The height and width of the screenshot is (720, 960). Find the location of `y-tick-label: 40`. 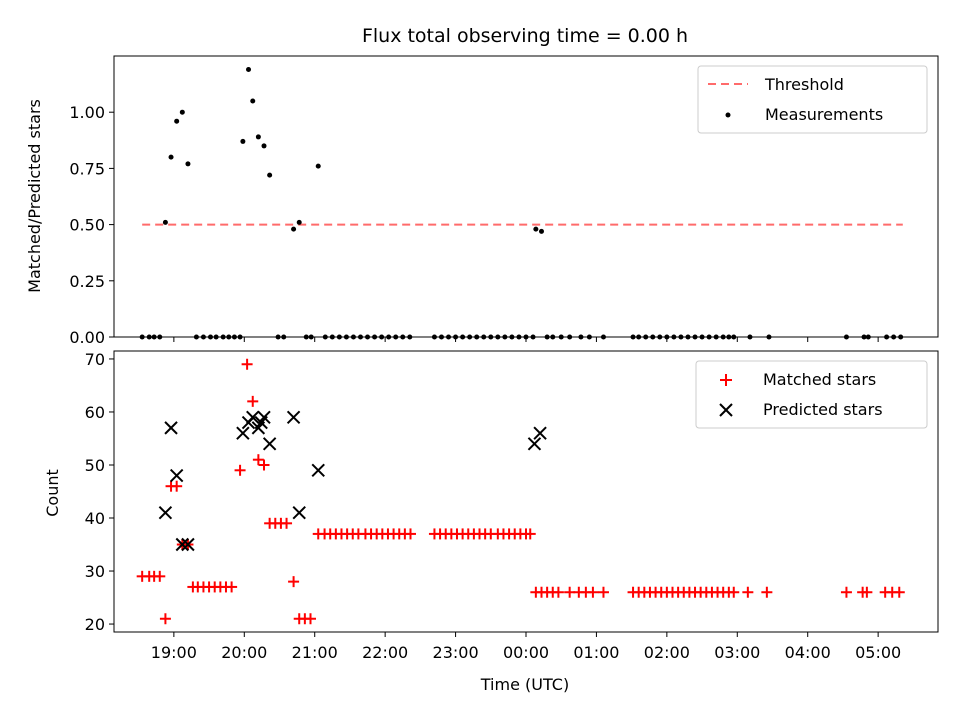

y-tick-label: 40 is located at coordinates (95, 518).